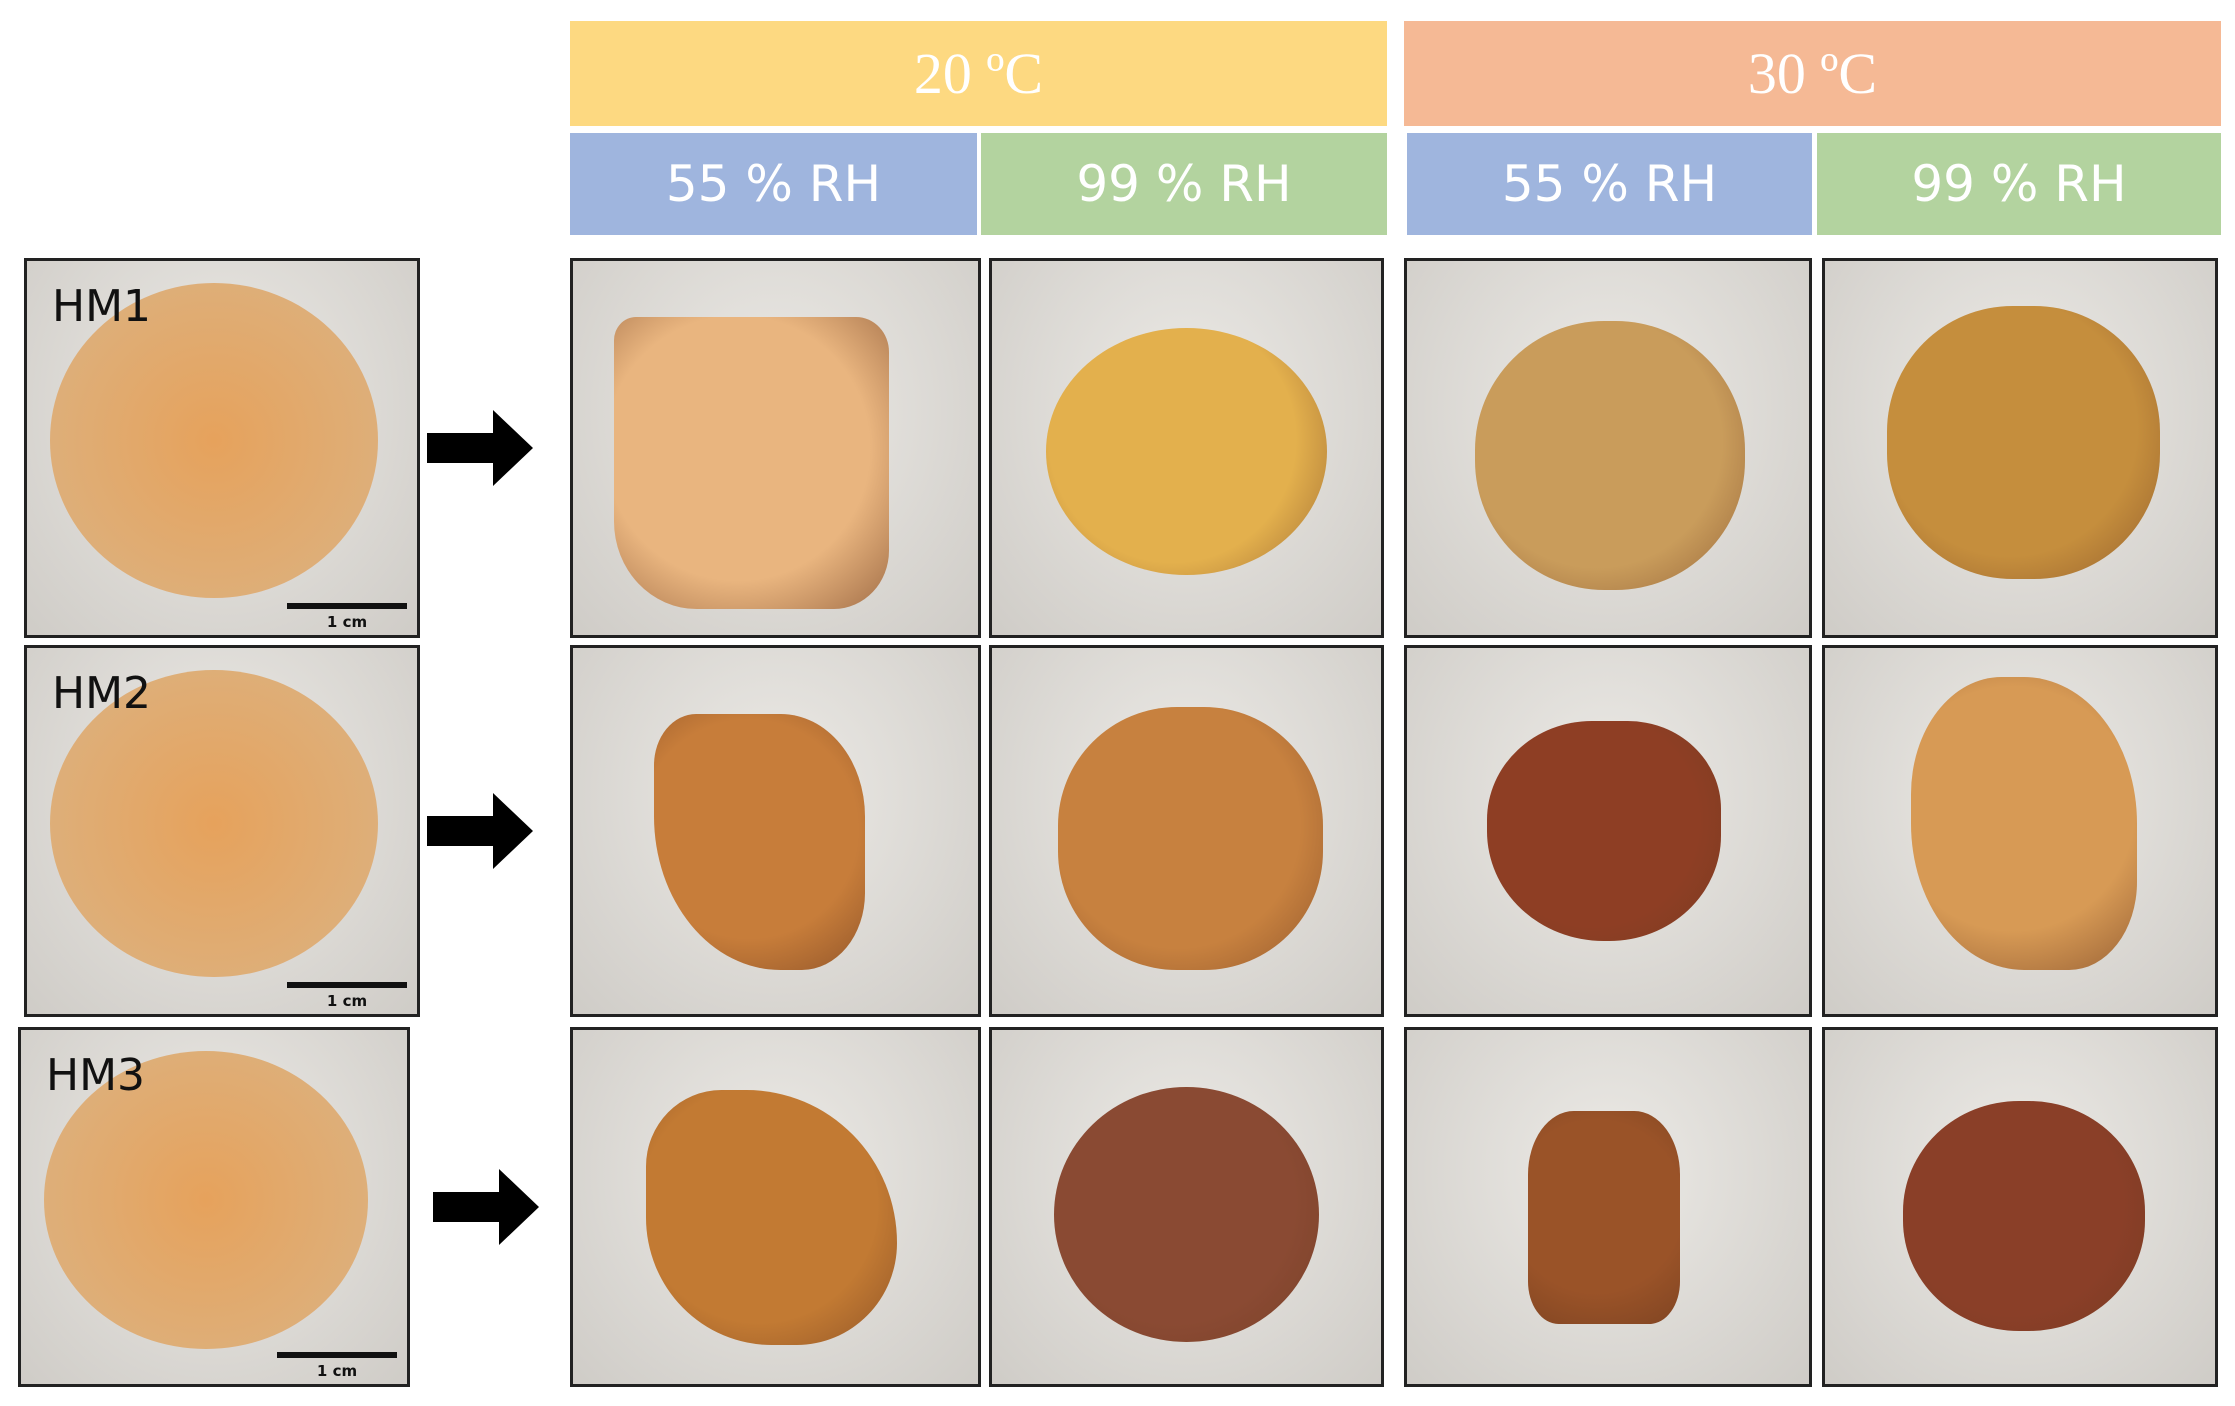 This screenshot has height=1406, width=2235. What do you see at coordinates (102, 693) in the screenshot?
I see `sample-label: HM2` at bounding box center [102, 693].